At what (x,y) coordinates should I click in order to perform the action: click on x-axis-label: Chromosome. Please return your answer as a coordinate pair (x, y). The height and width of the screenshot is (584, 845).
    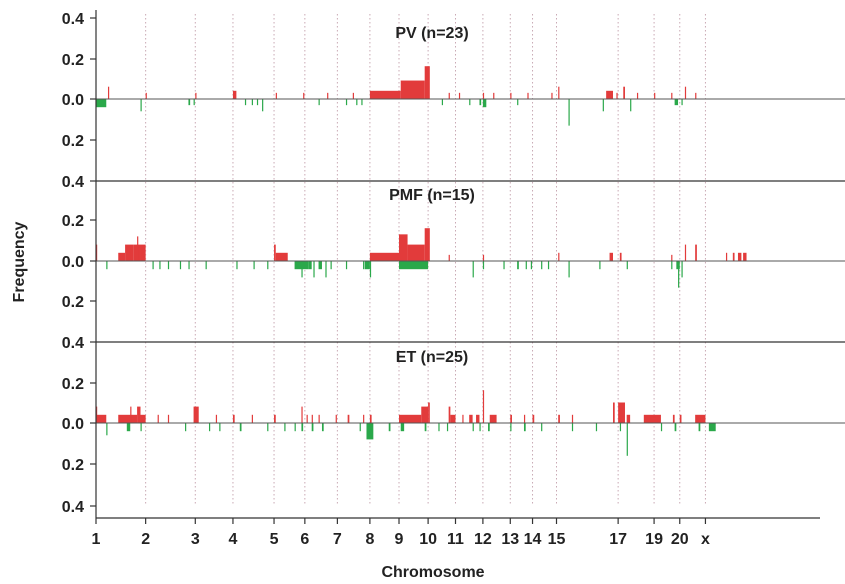
    Looking at the image, I should click on (432, 572).